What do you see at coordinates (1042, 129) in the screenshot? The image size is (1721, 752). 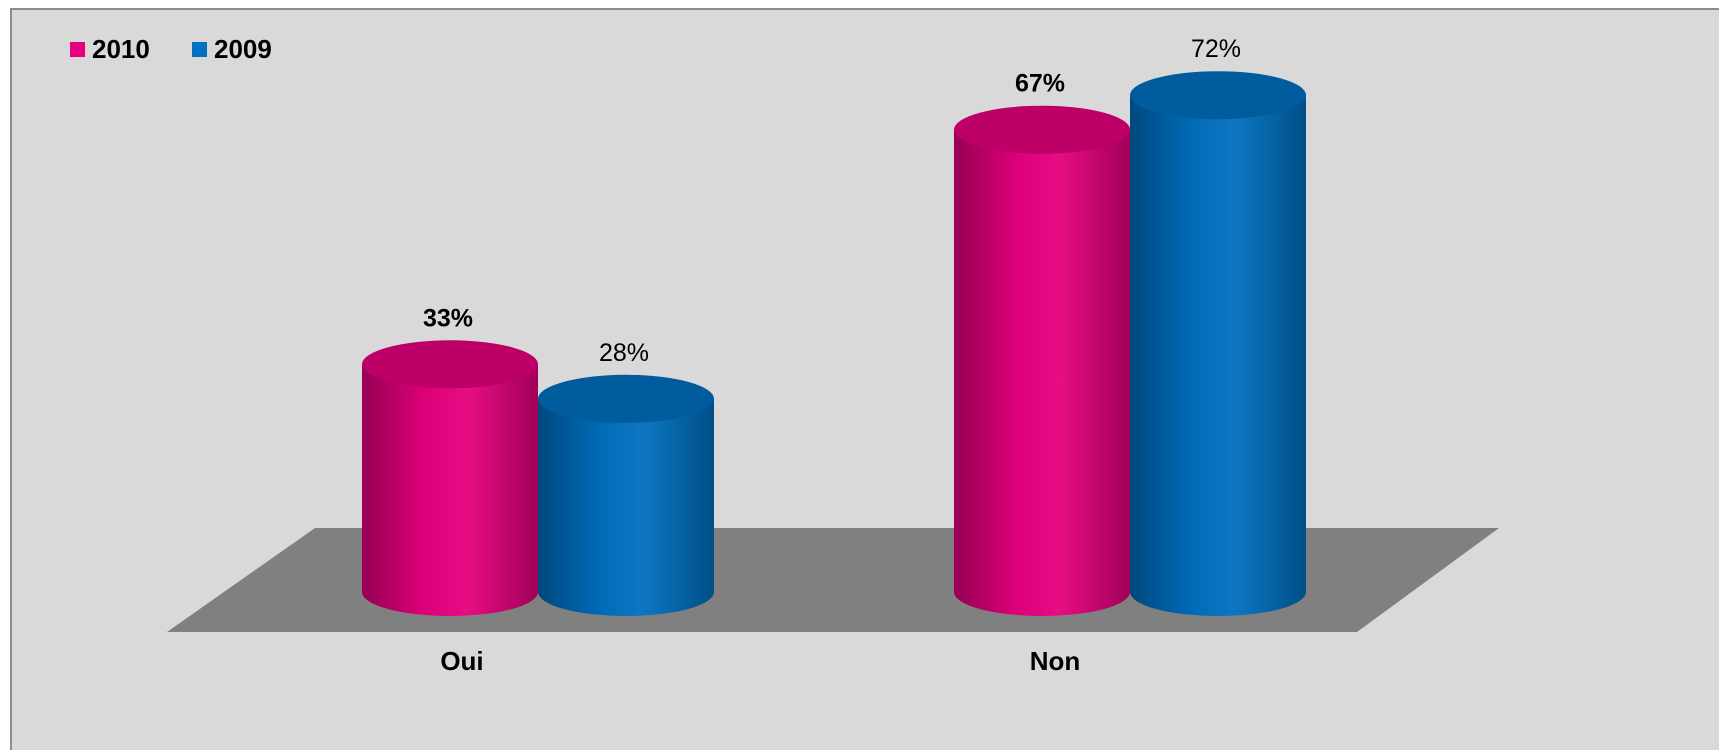 I see `bar-top-non-2010` at bounding box center [1042, 129].